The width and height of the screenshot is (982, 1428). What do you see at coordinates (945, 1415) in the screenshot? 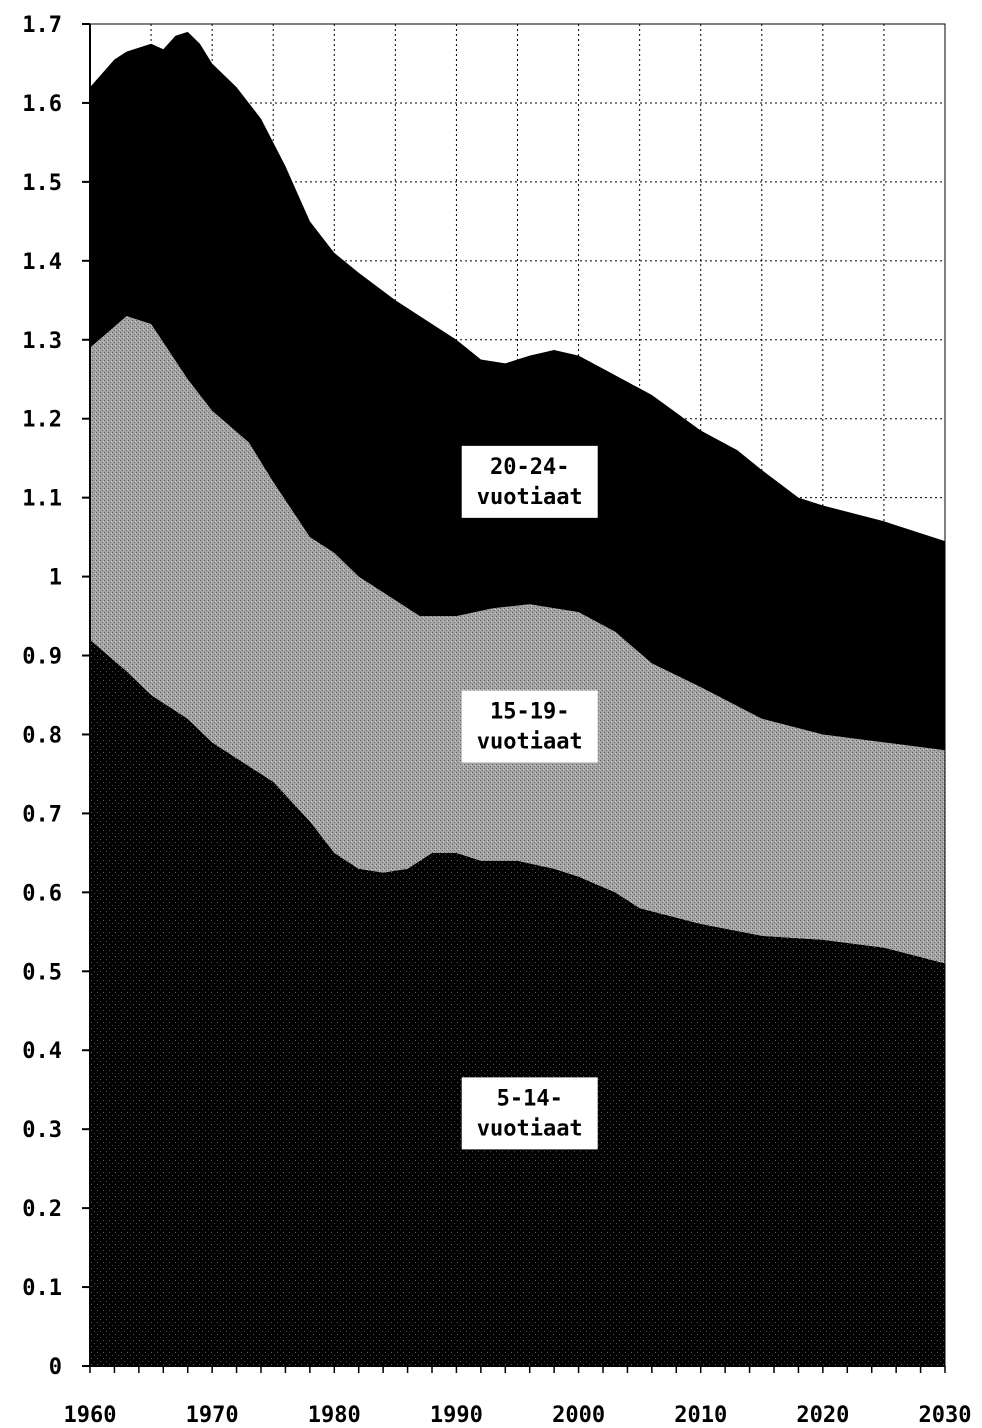
I see `x-tick-label: 2030` at bounding box center [945, 1415].